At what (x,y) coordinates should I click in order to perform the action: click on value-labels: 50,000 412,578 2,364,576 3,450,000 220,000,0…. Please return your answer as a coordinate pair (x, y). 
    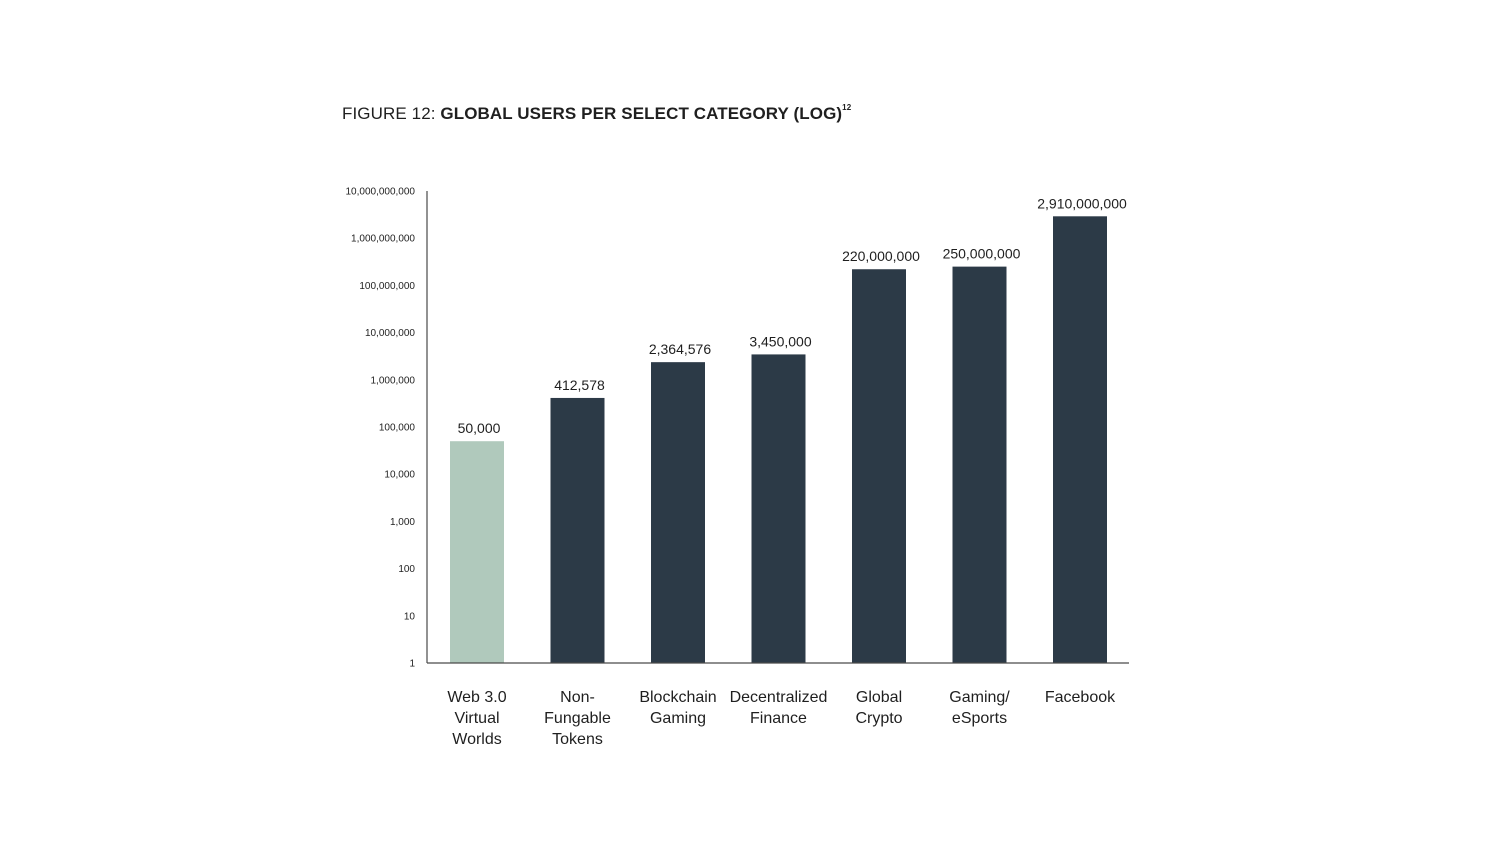
    Looking at the image, I should click on (792, 315).